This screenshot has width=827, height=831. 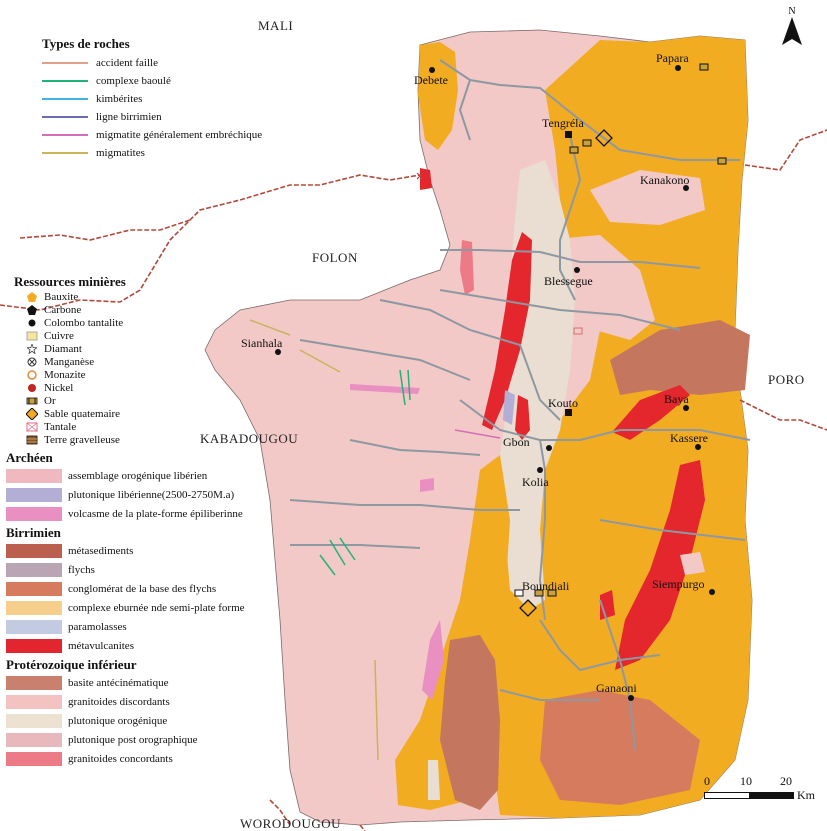 What do you see at coordinates (568, 281) in the screenshot?
I see `town-label-blessegue: Blessegue` at bounding box center [568, 281].